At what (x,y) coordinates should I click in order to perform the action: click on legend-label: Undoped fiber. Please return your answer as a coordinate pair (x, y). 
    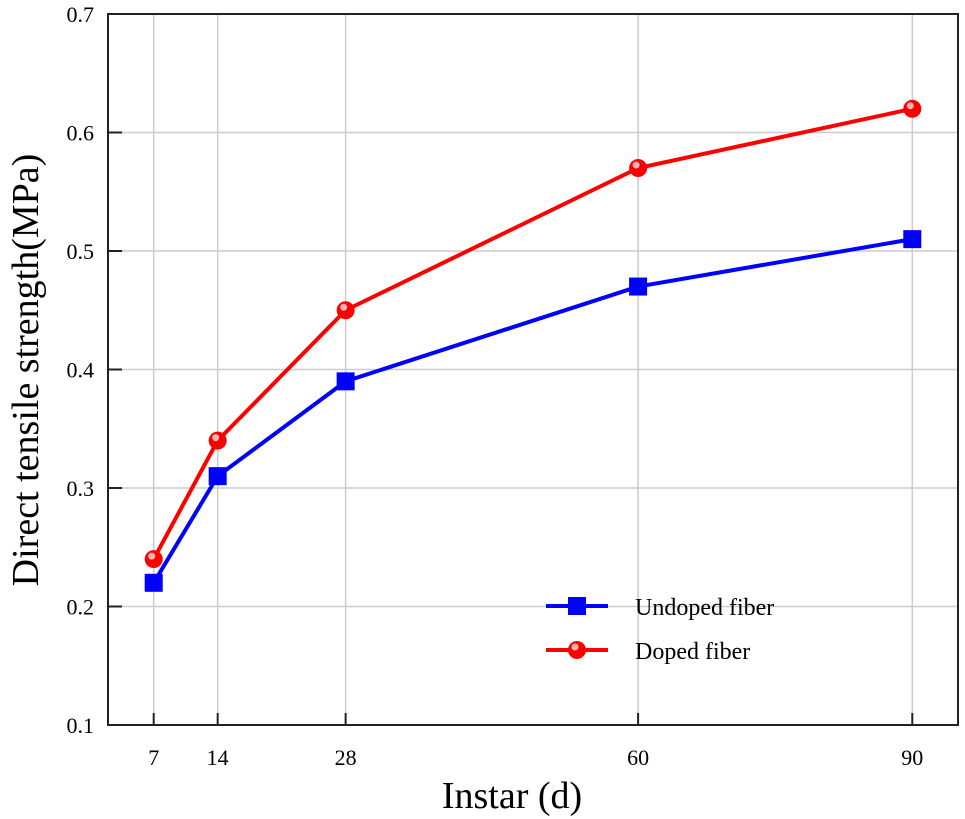
    Looking at the image, I should click on (704, 608).